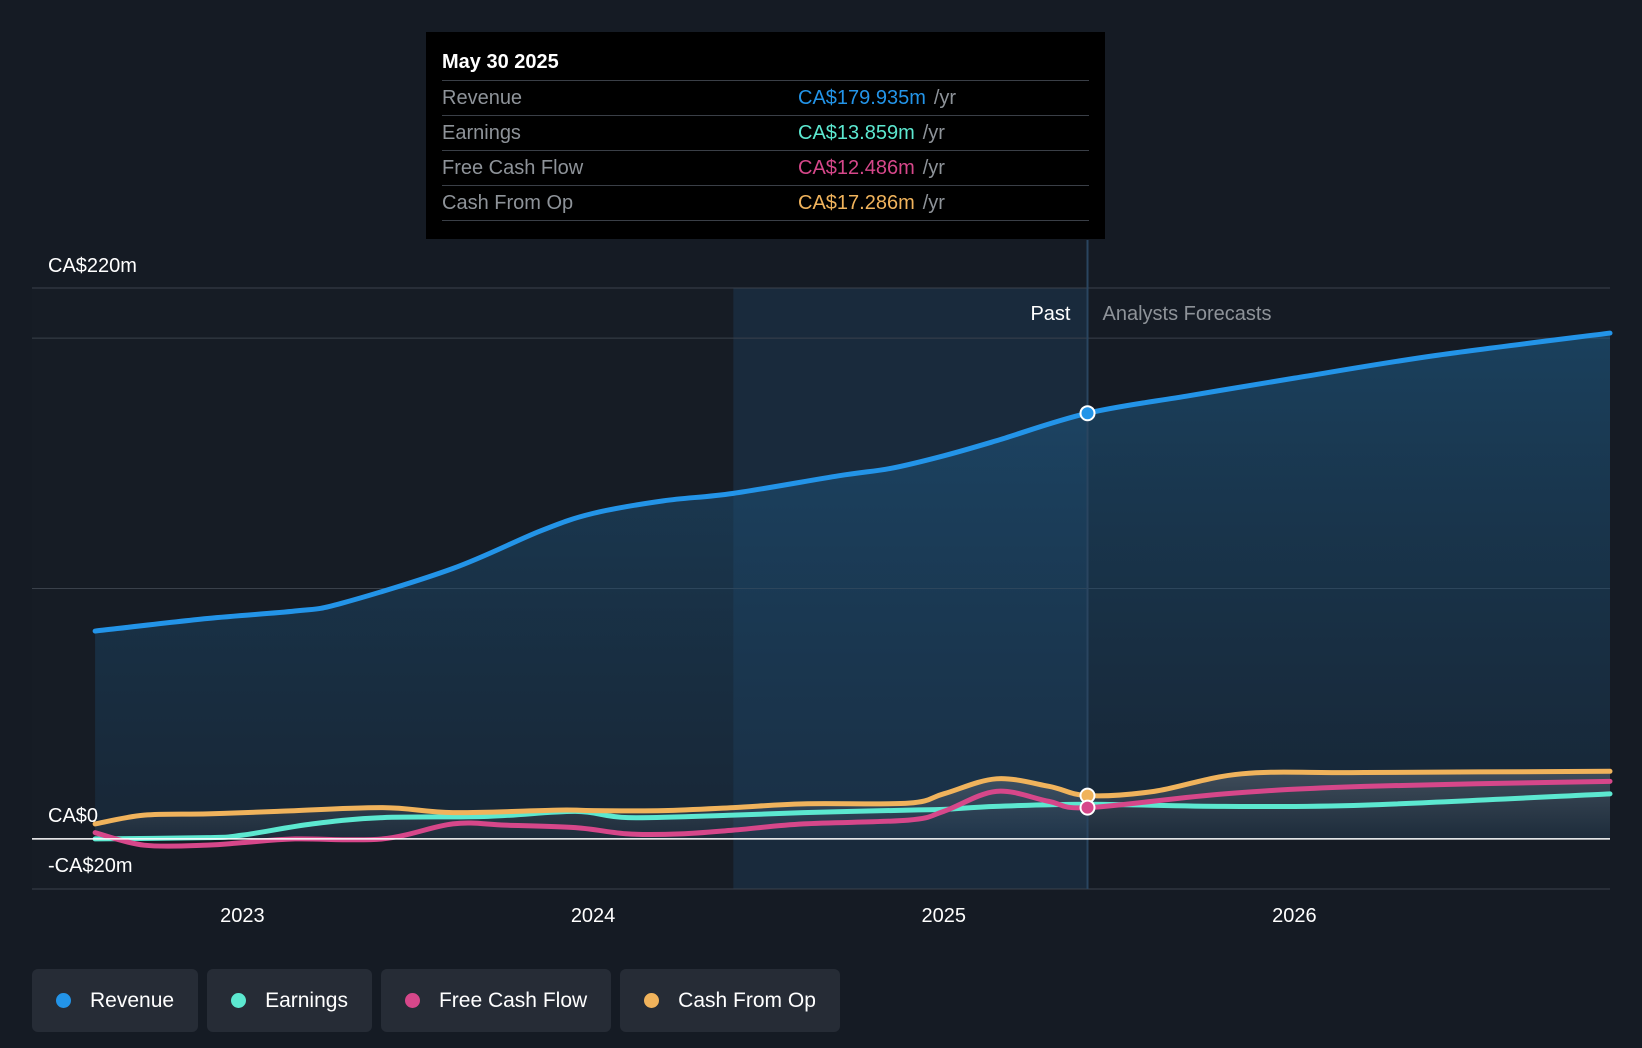  Describe the element at coordinates (412, 1000) in the screenshot. I see `free-cash-flow-dot-icon` at that location.